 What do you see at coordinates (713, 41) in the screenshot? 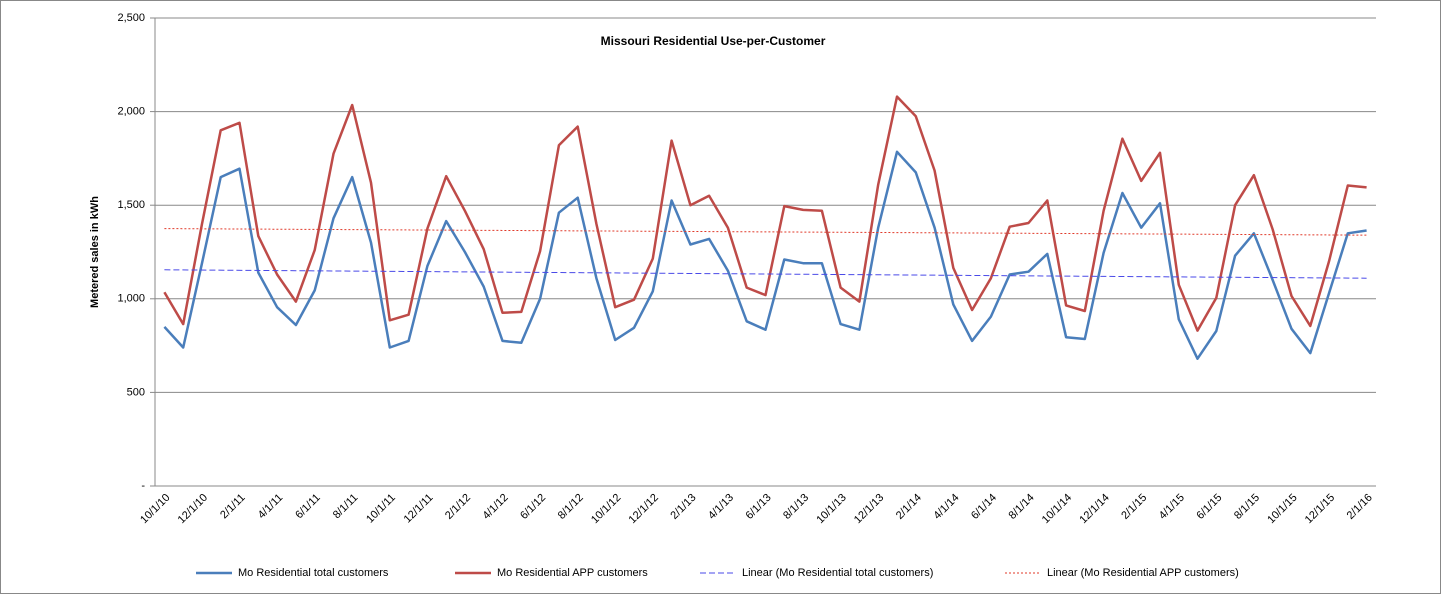
I see `chart-title: Missouri Residential Use-per-Customer` at bounding box center [713, 41].